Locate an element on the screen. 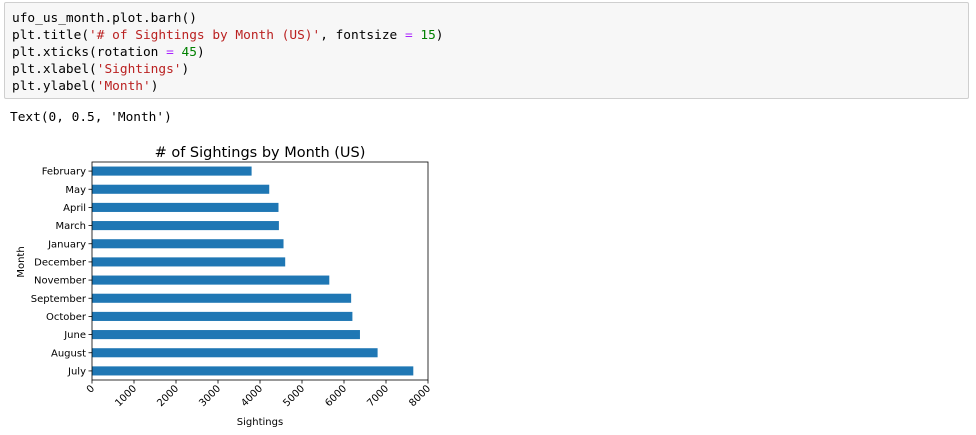 The width and height of the screenshot is (976, 435). y-tick-label: April is located at coordinates (74, 208).